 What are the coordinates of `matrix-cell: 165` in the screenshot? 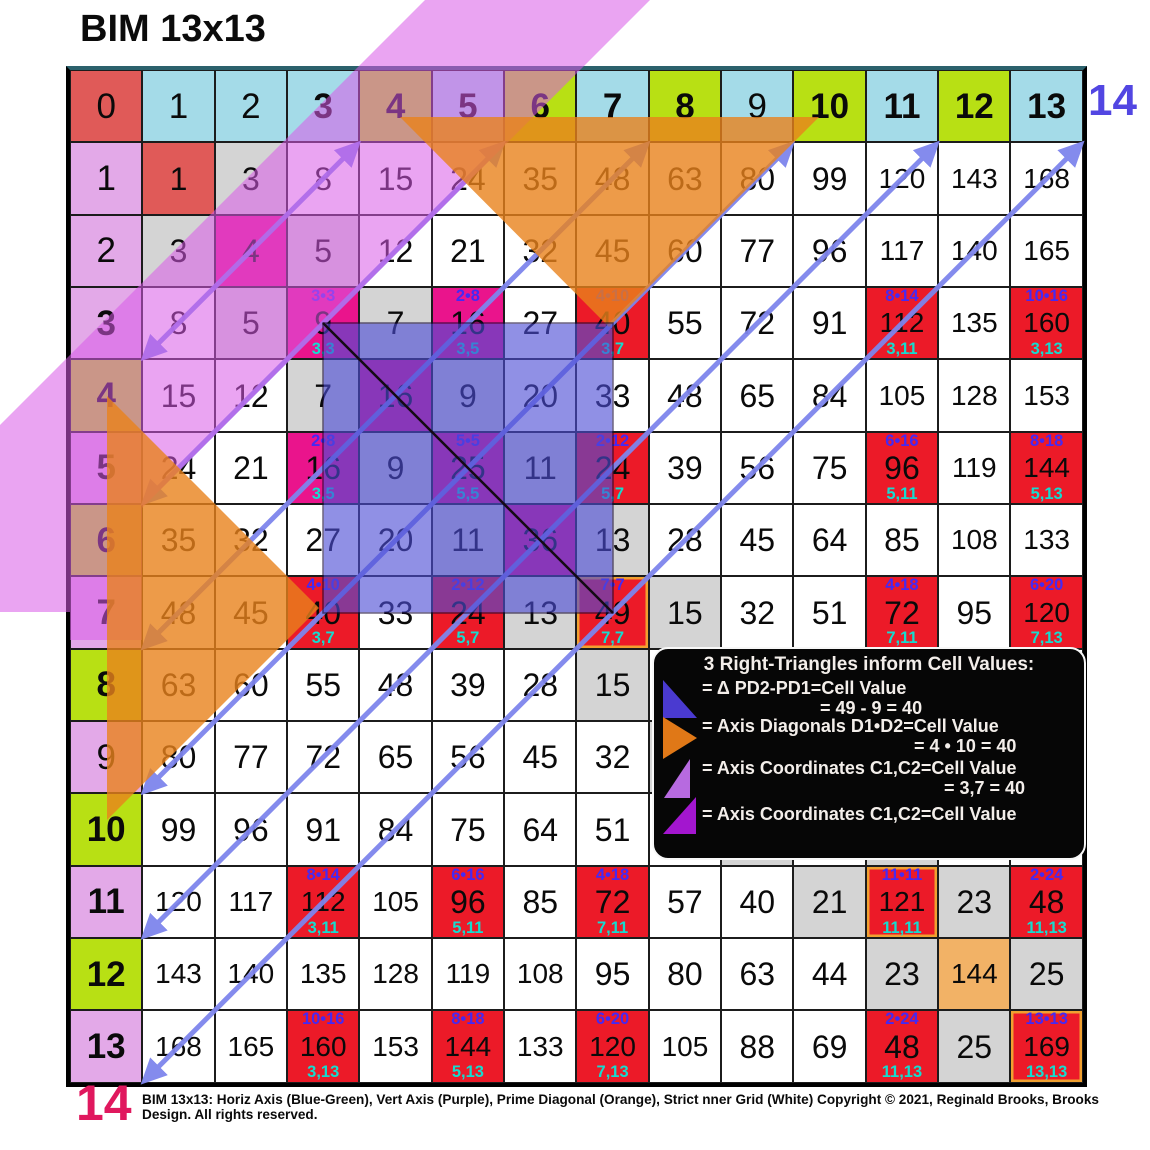 It's located at (1046, 251).